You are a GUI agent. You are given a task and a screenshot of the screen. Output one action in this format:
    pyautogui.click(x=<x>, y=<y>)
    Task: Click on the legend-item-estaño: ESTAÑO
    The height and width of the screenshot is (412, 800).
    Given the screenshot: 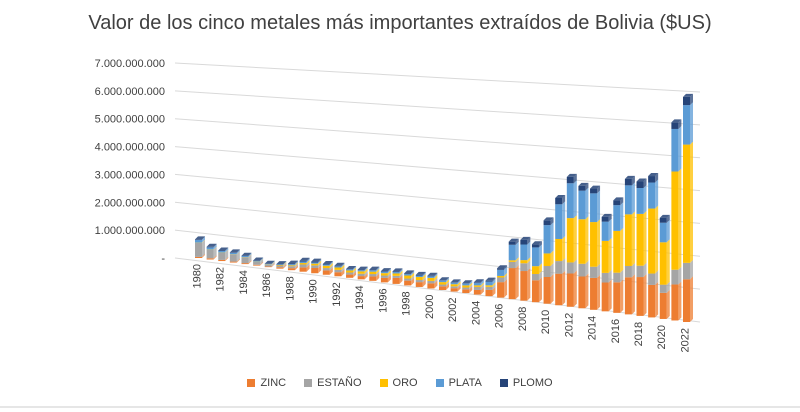 What is the action you would take?
    pyautogui.click(x=333, y=383)
    